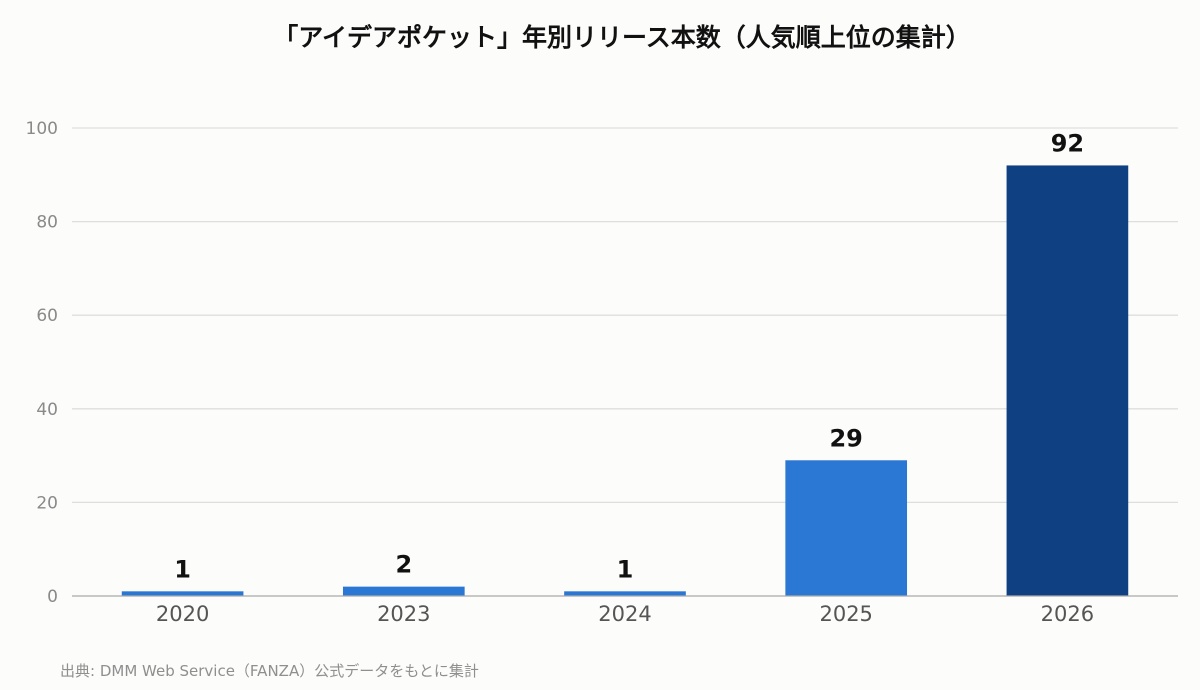 This screenshot has width=1200, height=690. I want to click on source-note: 出典: DMM Web Service（FANZA）公式データをもとに集計, so click(269, 671).